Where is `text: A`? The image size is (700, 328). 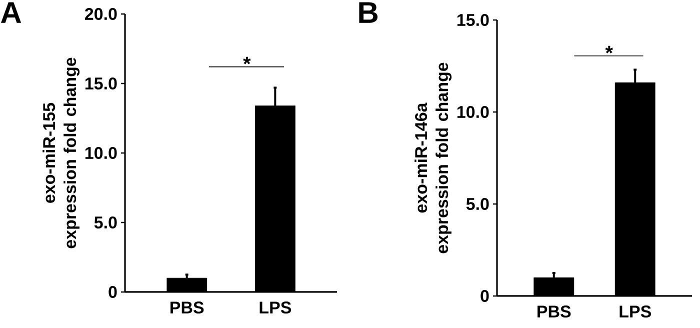
text: A is located at coordinates (11, 12).